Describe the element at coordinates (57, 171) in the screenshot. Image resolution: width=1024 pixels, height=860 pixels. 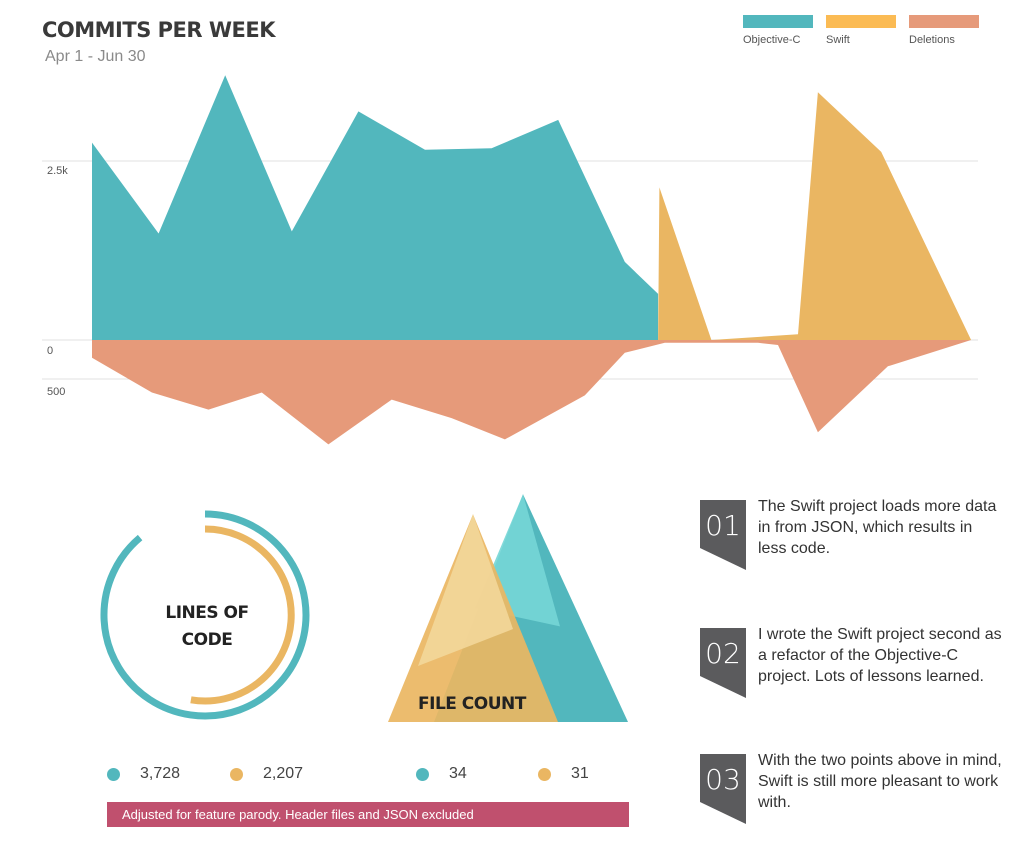
I see `y-tick-2-5k: 2.5k` at that location.